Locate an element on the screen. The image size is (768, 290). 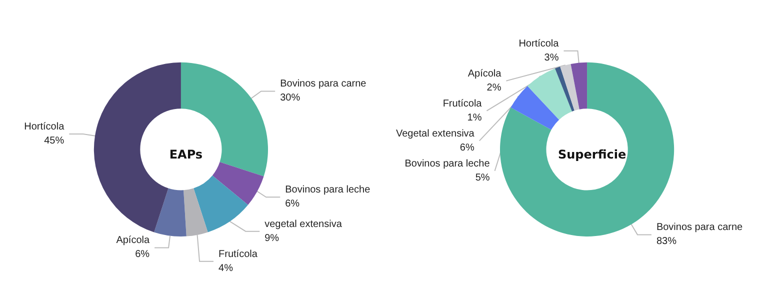
data-label: 4% is located at coordinates (226, 268).